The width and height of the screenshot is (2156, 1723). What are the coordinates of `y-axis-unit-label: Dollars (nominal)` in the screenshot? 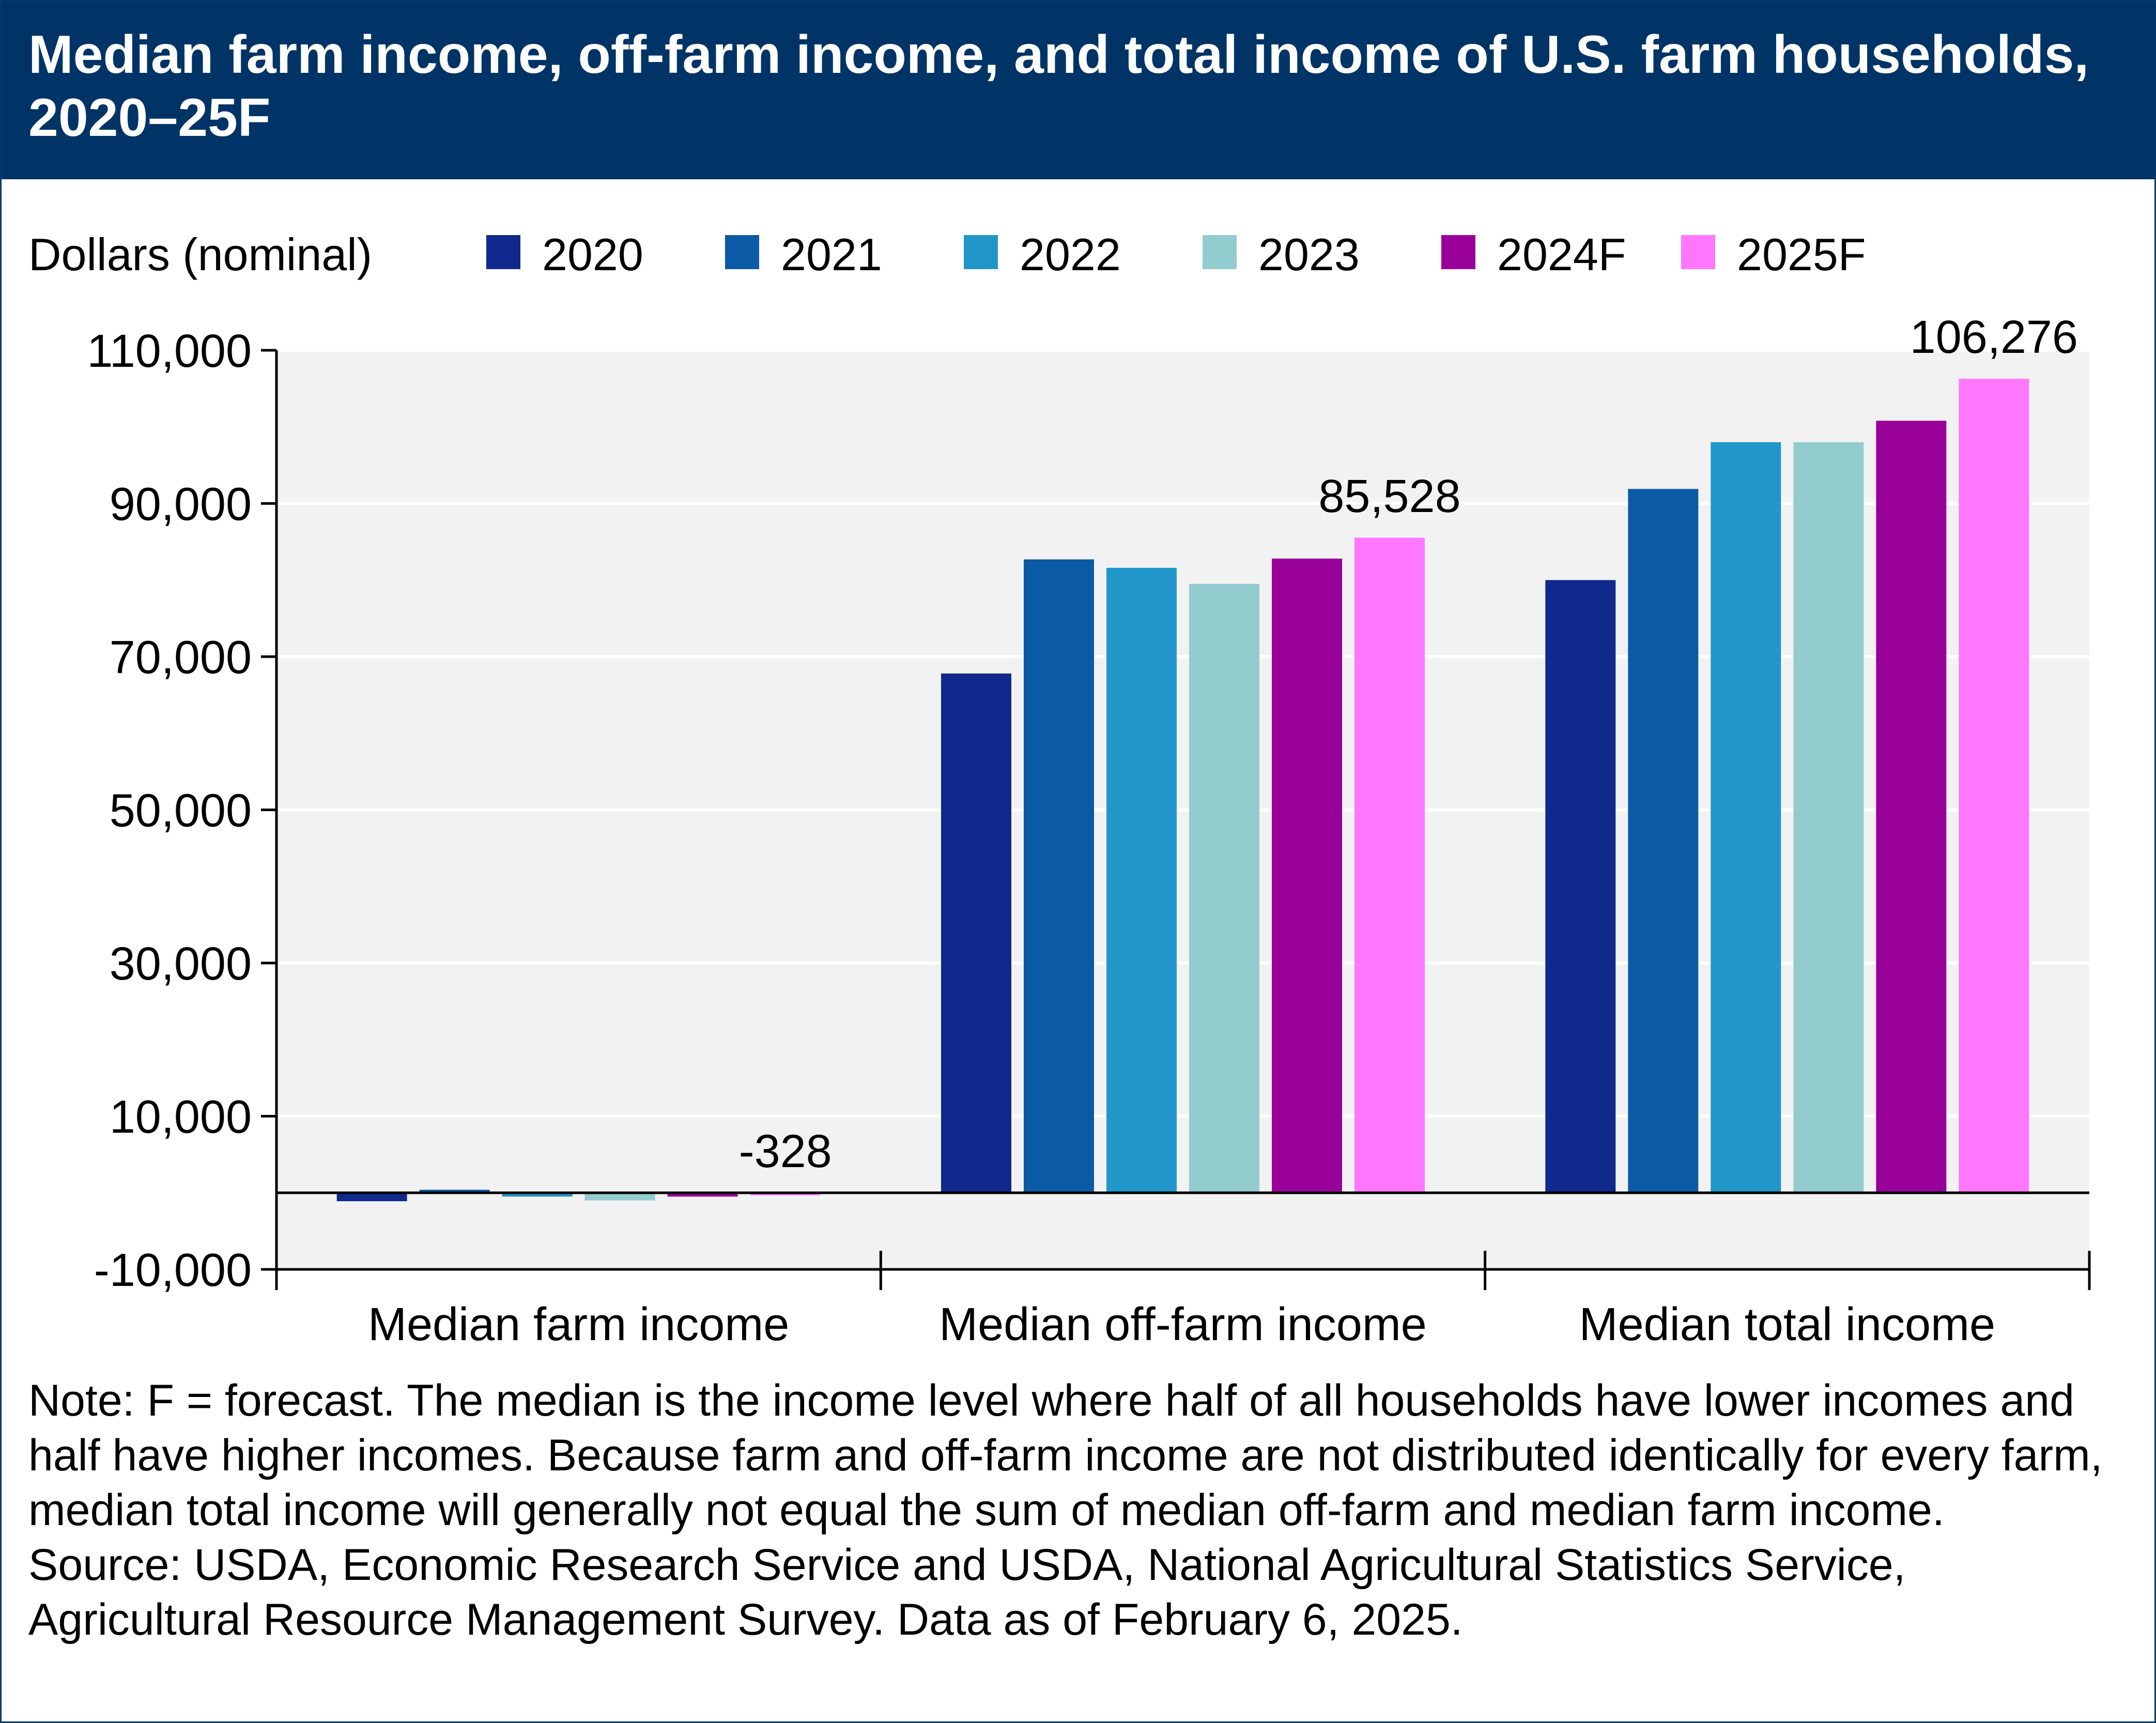 It's located at (200, 254).